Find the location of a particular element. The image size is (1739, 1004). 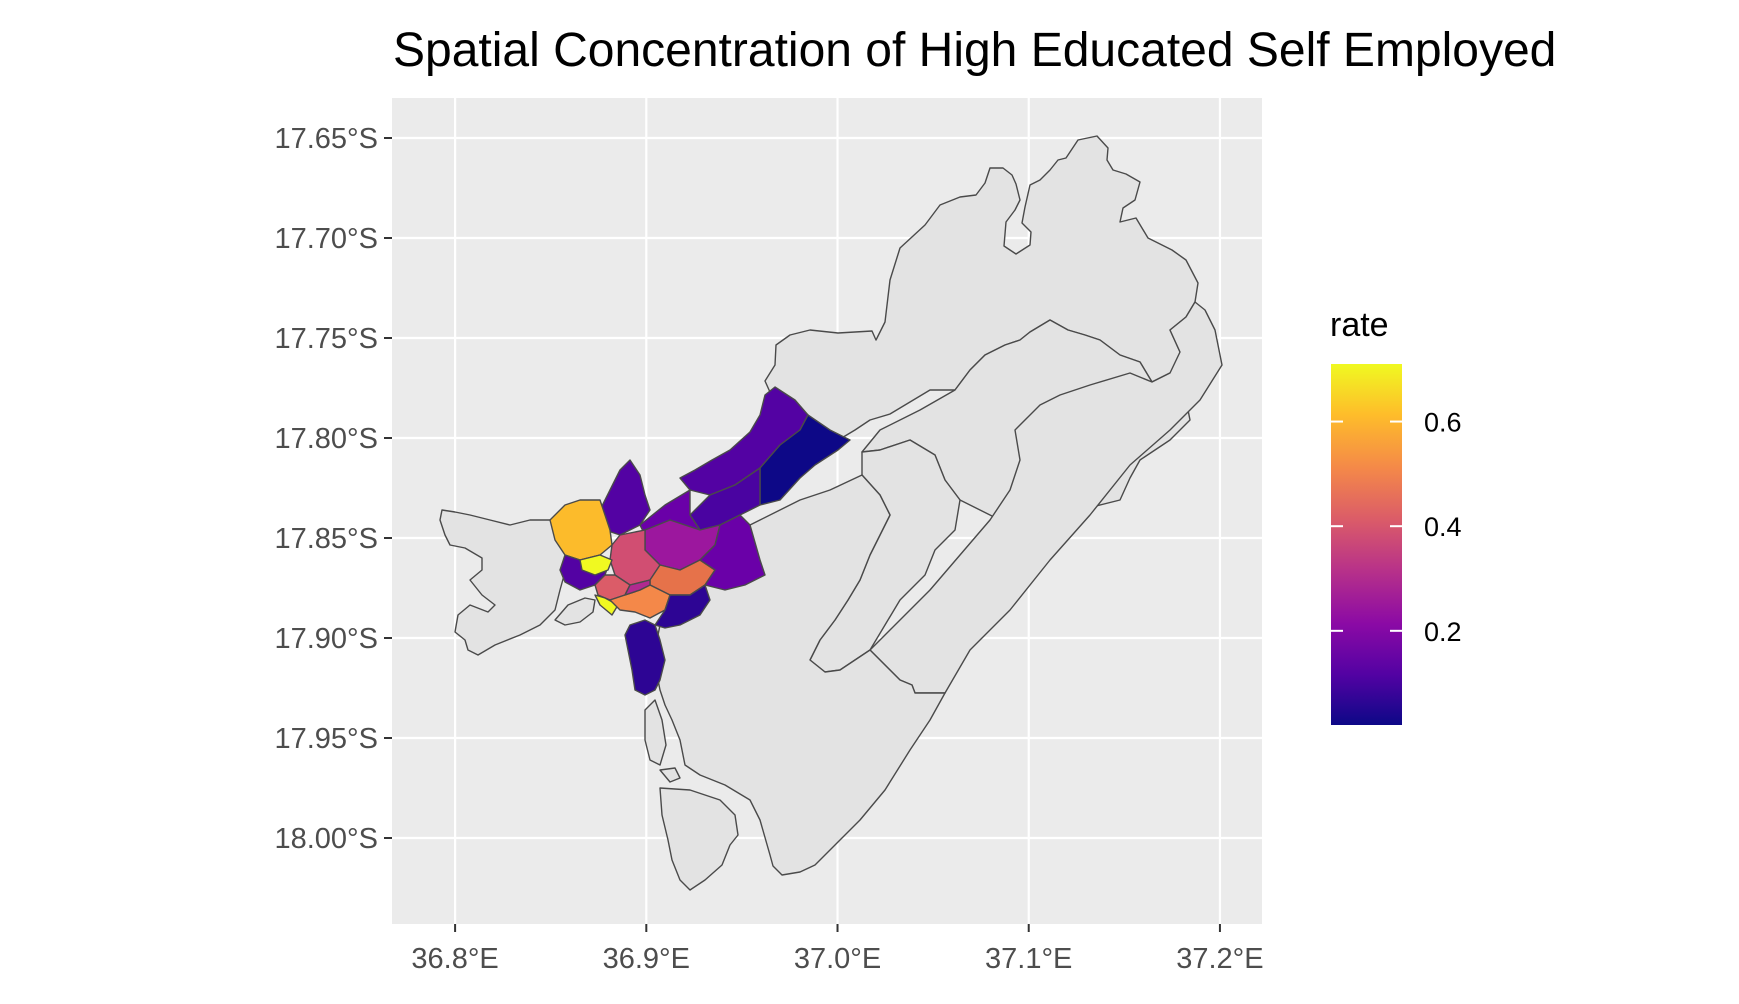

district-yellow-orange-west is located at coordinates (581, 530).